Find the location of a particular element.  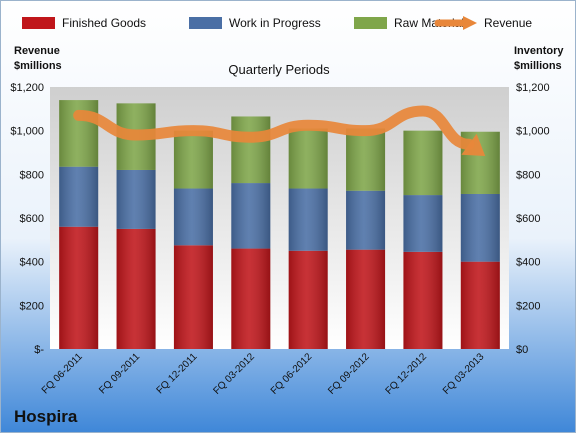

revenue-line is located at coordinates (279, 130).